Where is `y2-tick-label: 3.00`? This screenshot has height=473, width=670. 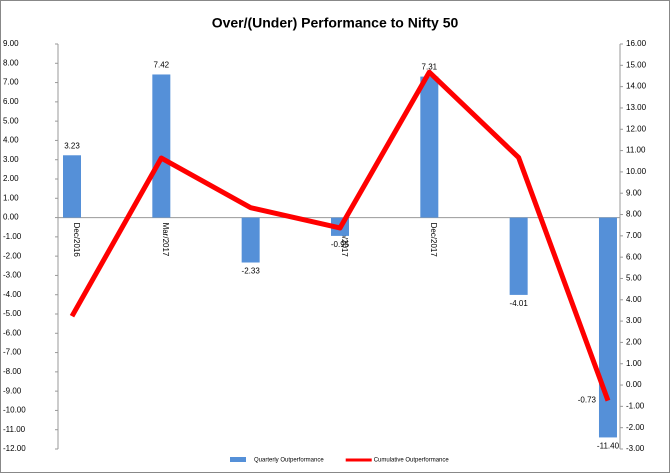 y2-tick-label: 3.00 is located at coordinates (634, 320).